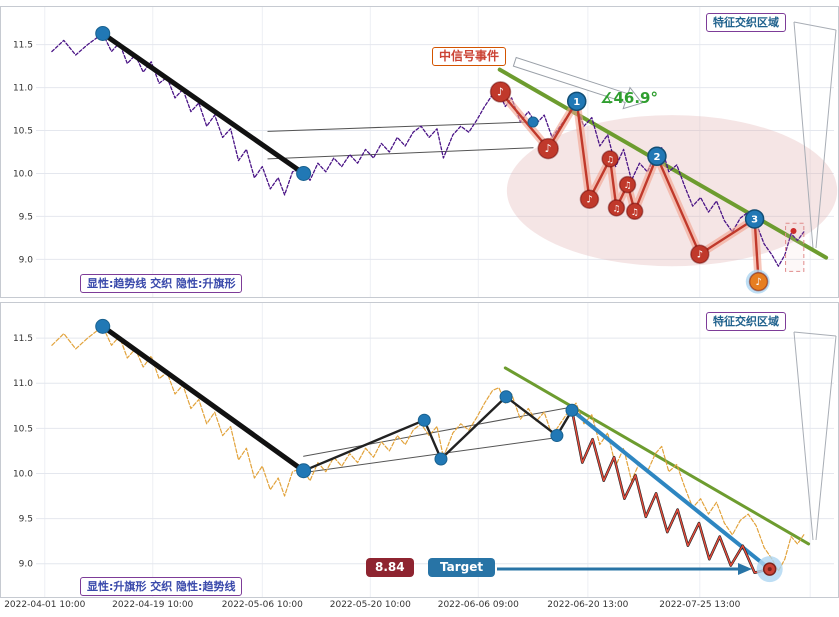 The width and height of the screenshot is (839, 617). I want to click on x-axis-tick: 2022-04-01 10:00, so click(45, 605).